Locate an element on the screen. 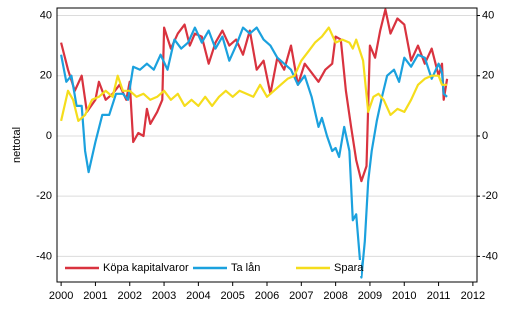  x-tick-label: 2004 is located at coordinates (198, 296).